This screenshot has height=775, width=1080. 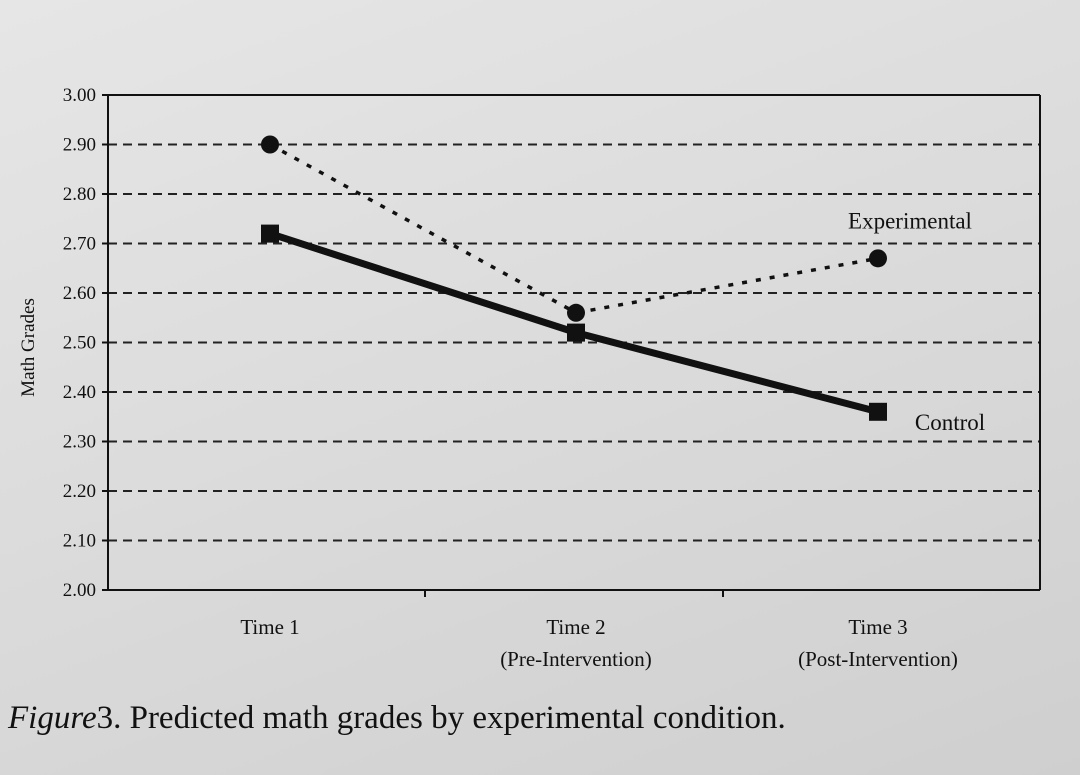 What do you see at coordinates (79, 194) in the screenshot?
I see `y-tick-label: 2.80` at bounding box center [79, 194].